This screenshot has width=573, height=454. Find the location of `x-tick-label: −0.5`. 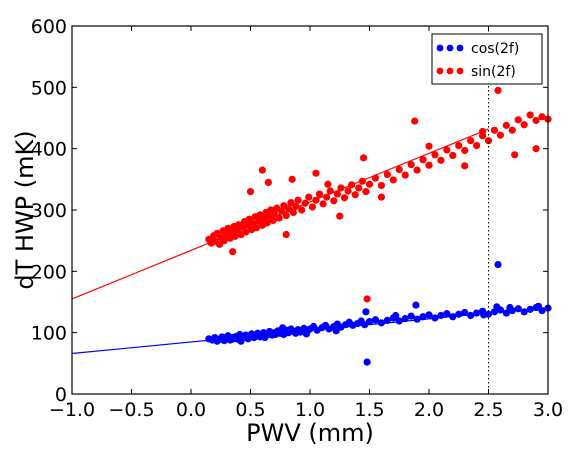

x-tick-label: −0.5 is located at coordinates (131, 410).